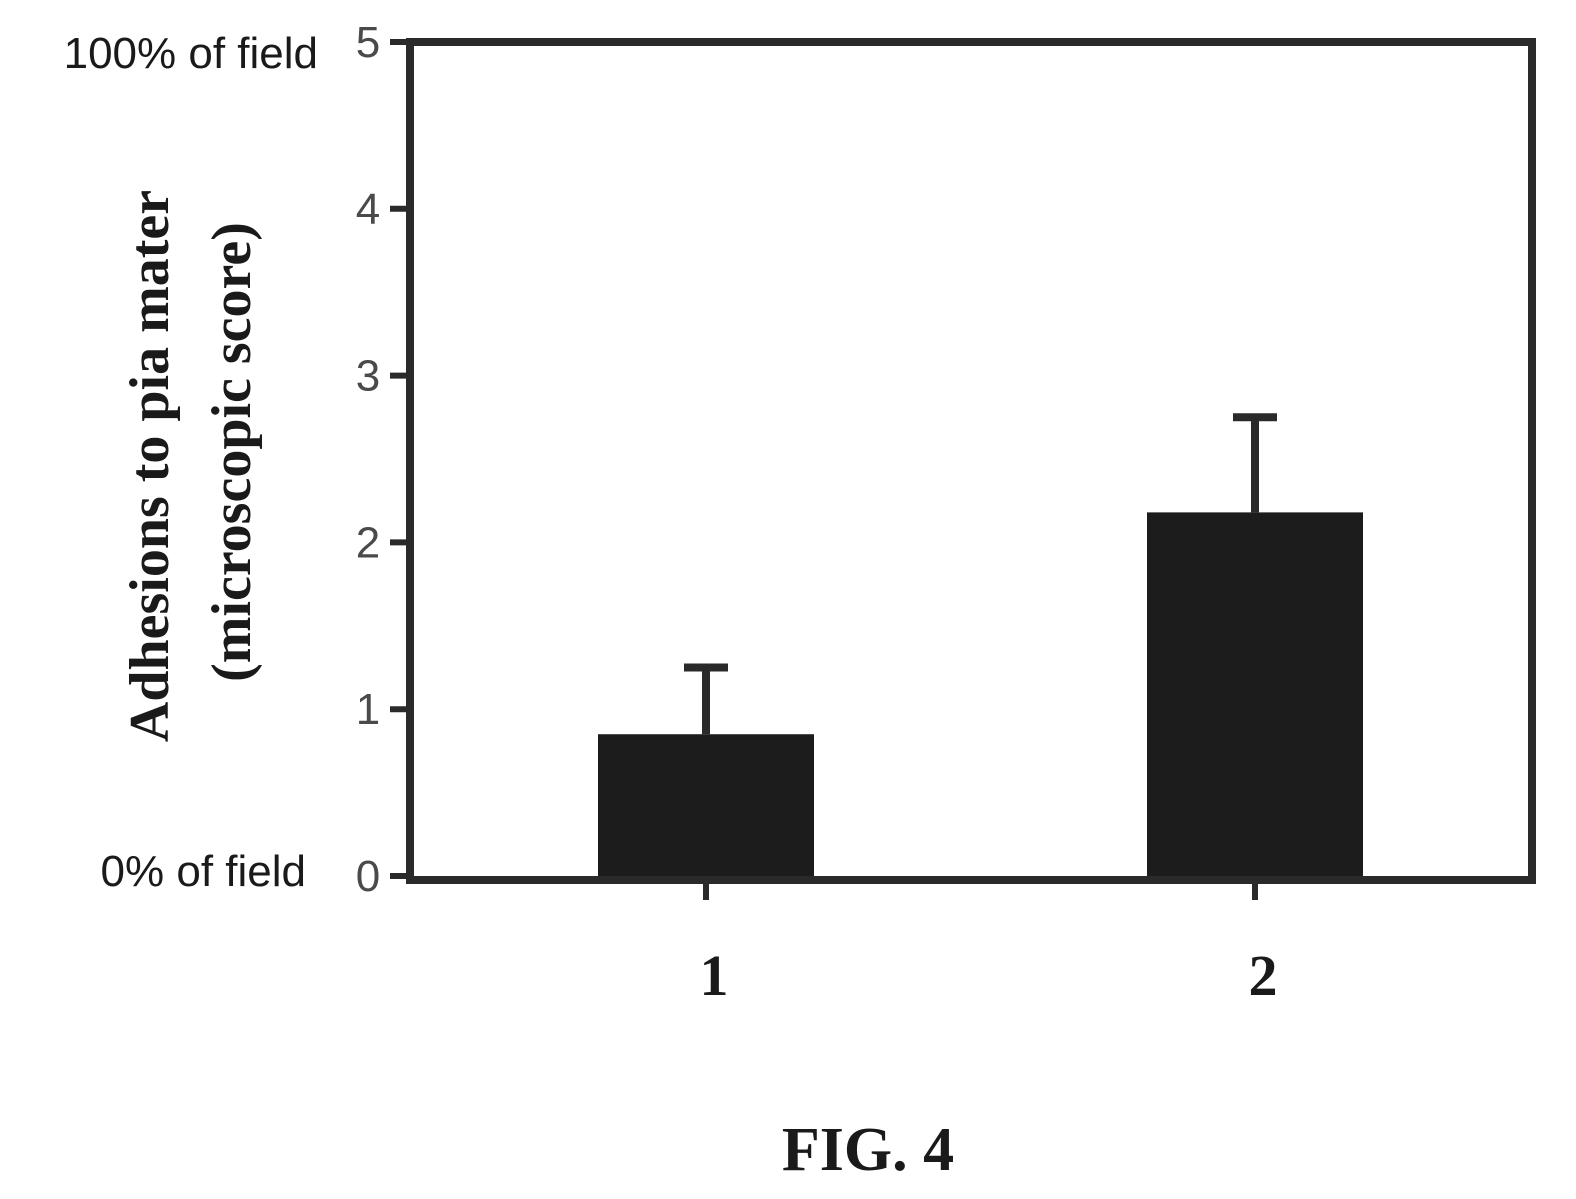  What do you see at coordinates (383, 459) in the screenshot?
I see `y-axis-ticks: 0 1 2 3 4 5` at bounding box center [383, 459].